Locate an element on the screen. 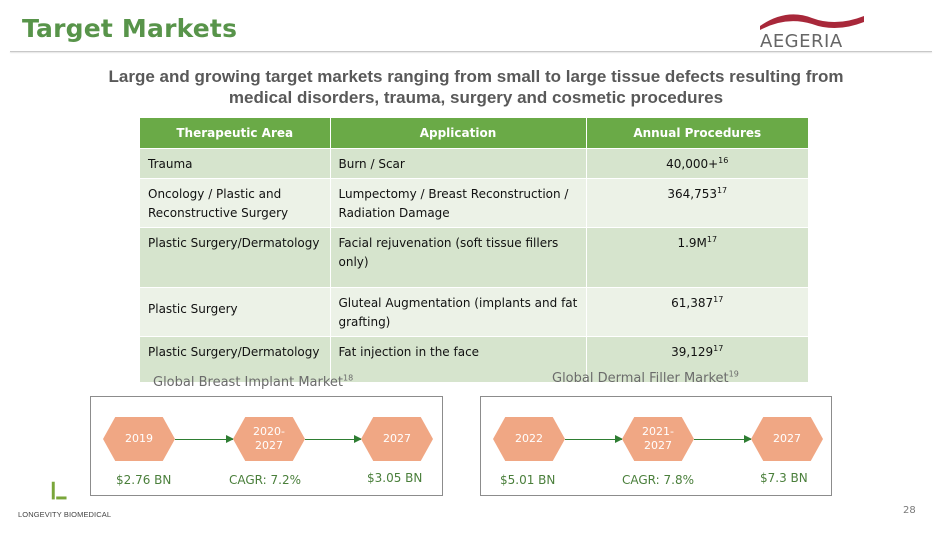 This screenshot has height=534, width=950. cell-application: Fat injection in the face is located at coordinates (458, 359).